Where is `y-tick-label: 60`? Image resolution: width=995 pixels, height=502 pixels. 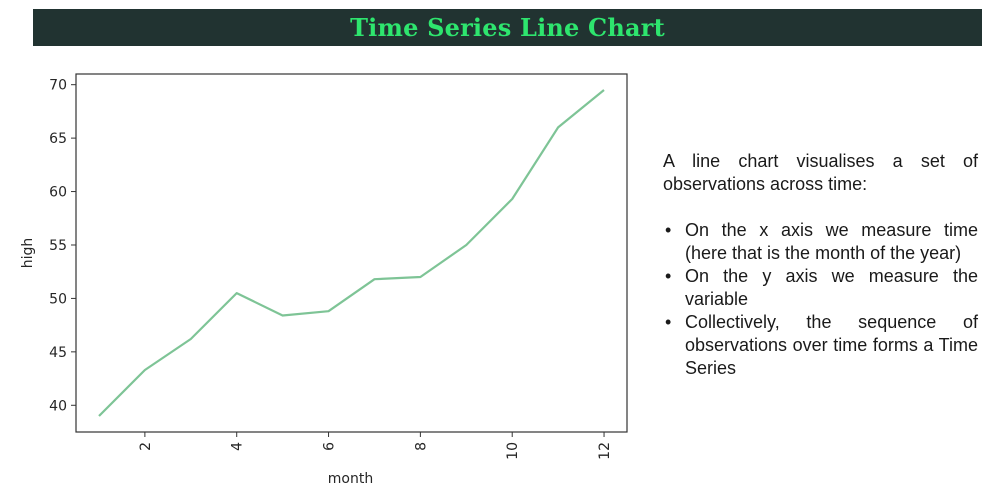
y-tick-label: 60 is located at coordinates (58, 193).